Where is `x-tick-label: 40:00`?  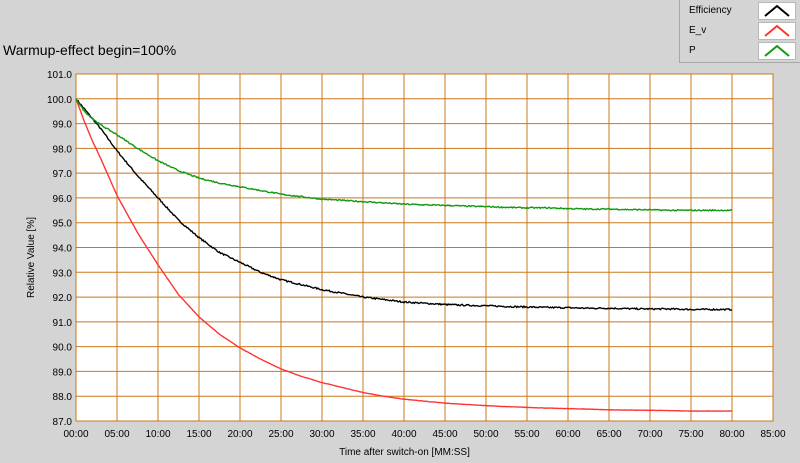 x-tick-label: 40:00 is located at coordinates (403, 434).